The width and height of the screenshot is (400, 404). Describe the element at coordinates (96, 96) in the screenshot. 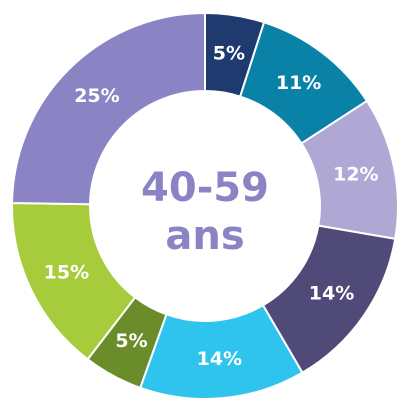

I see `value-label: 25%` at that location.